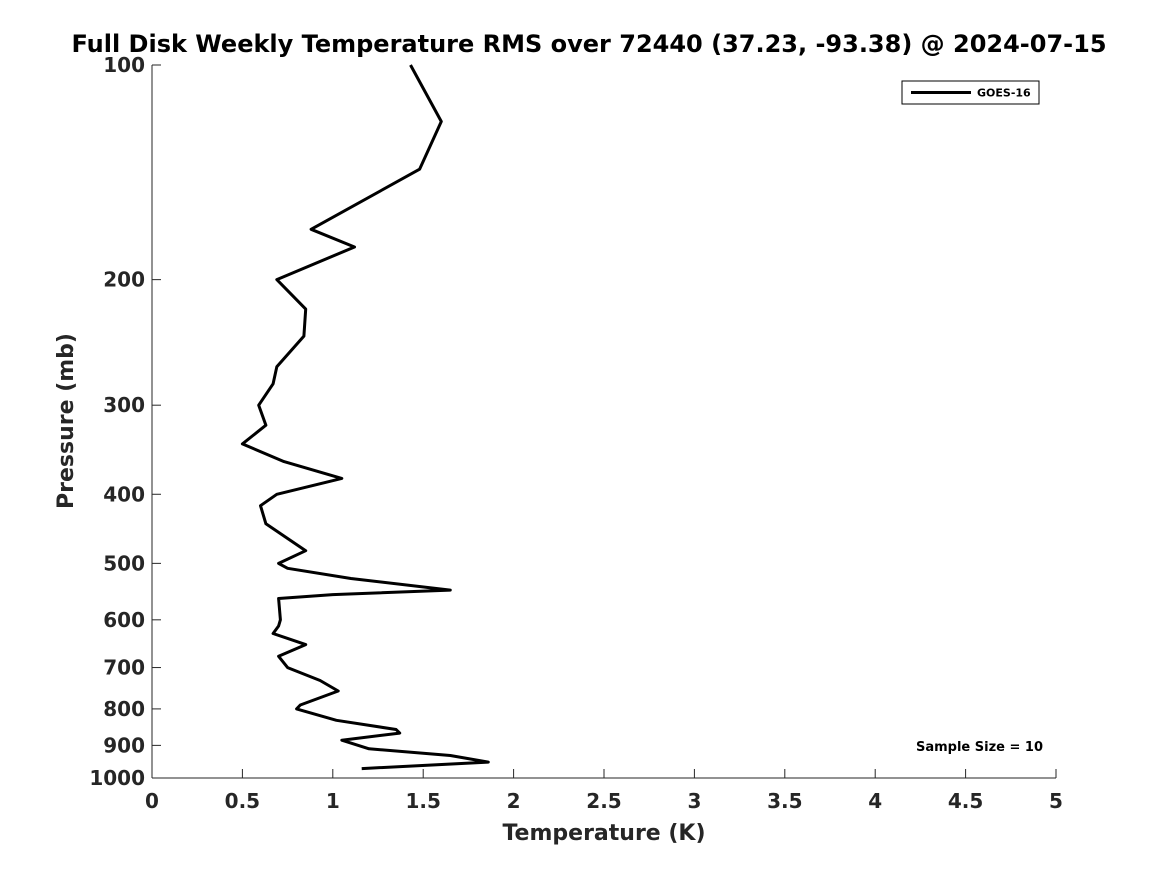 The width and height of the screenshot is (1167, 875). I want to click on x-tick-label: 5, so click(1056, 801).